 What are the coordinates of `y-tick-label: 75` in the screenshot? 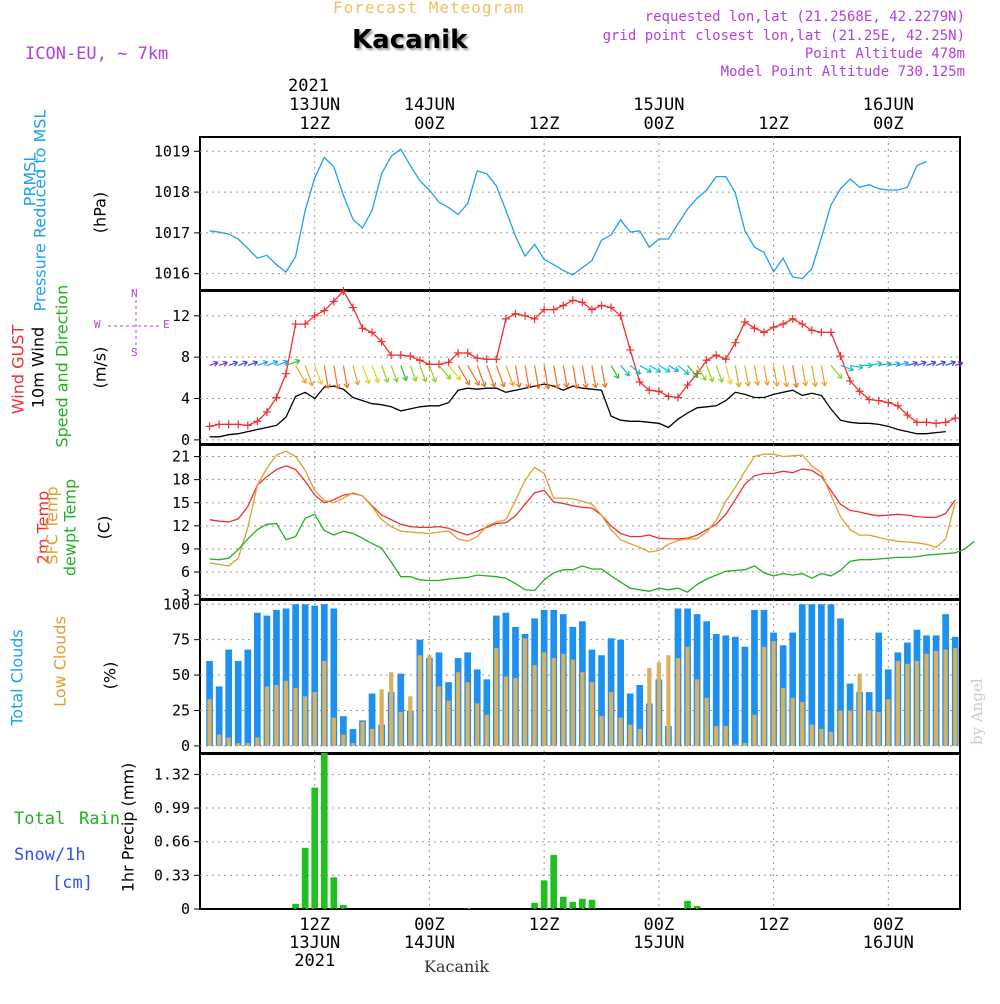 It's located at (181, 640).